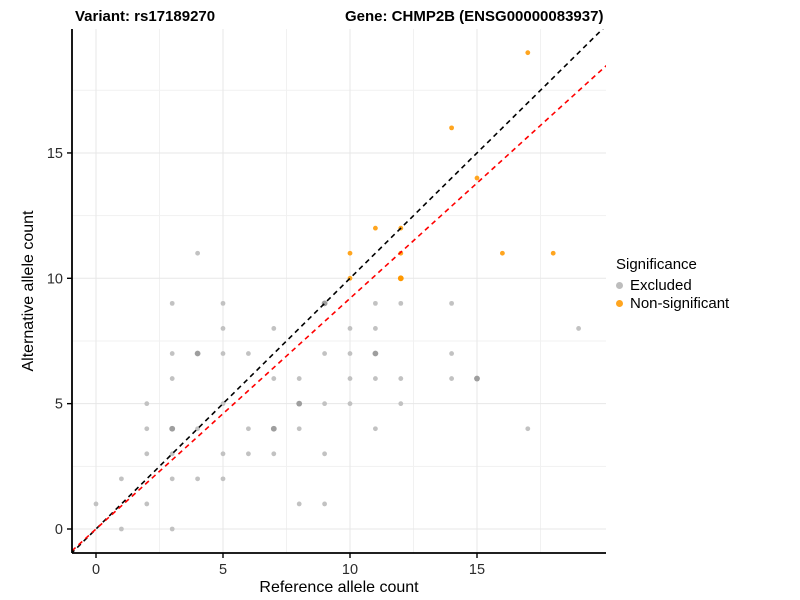 The width and height of the screenshot is (800, 600). I want to click on y-tick-label: 10, so click(55, 279).